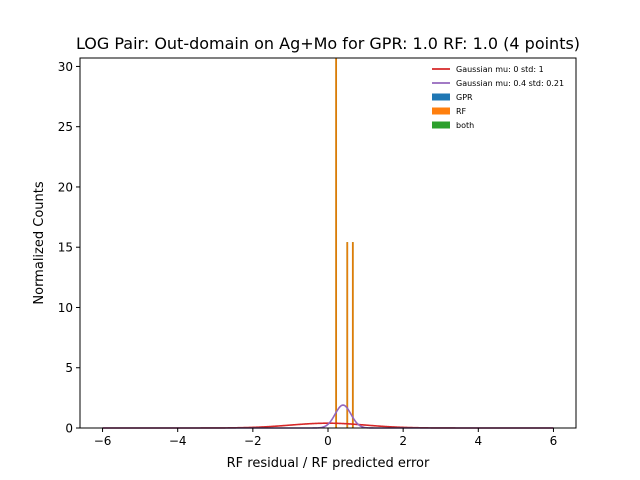 The height and width of the screenshot is (480, 640). I want to click on legend-label-4: both, so click(465, 125).